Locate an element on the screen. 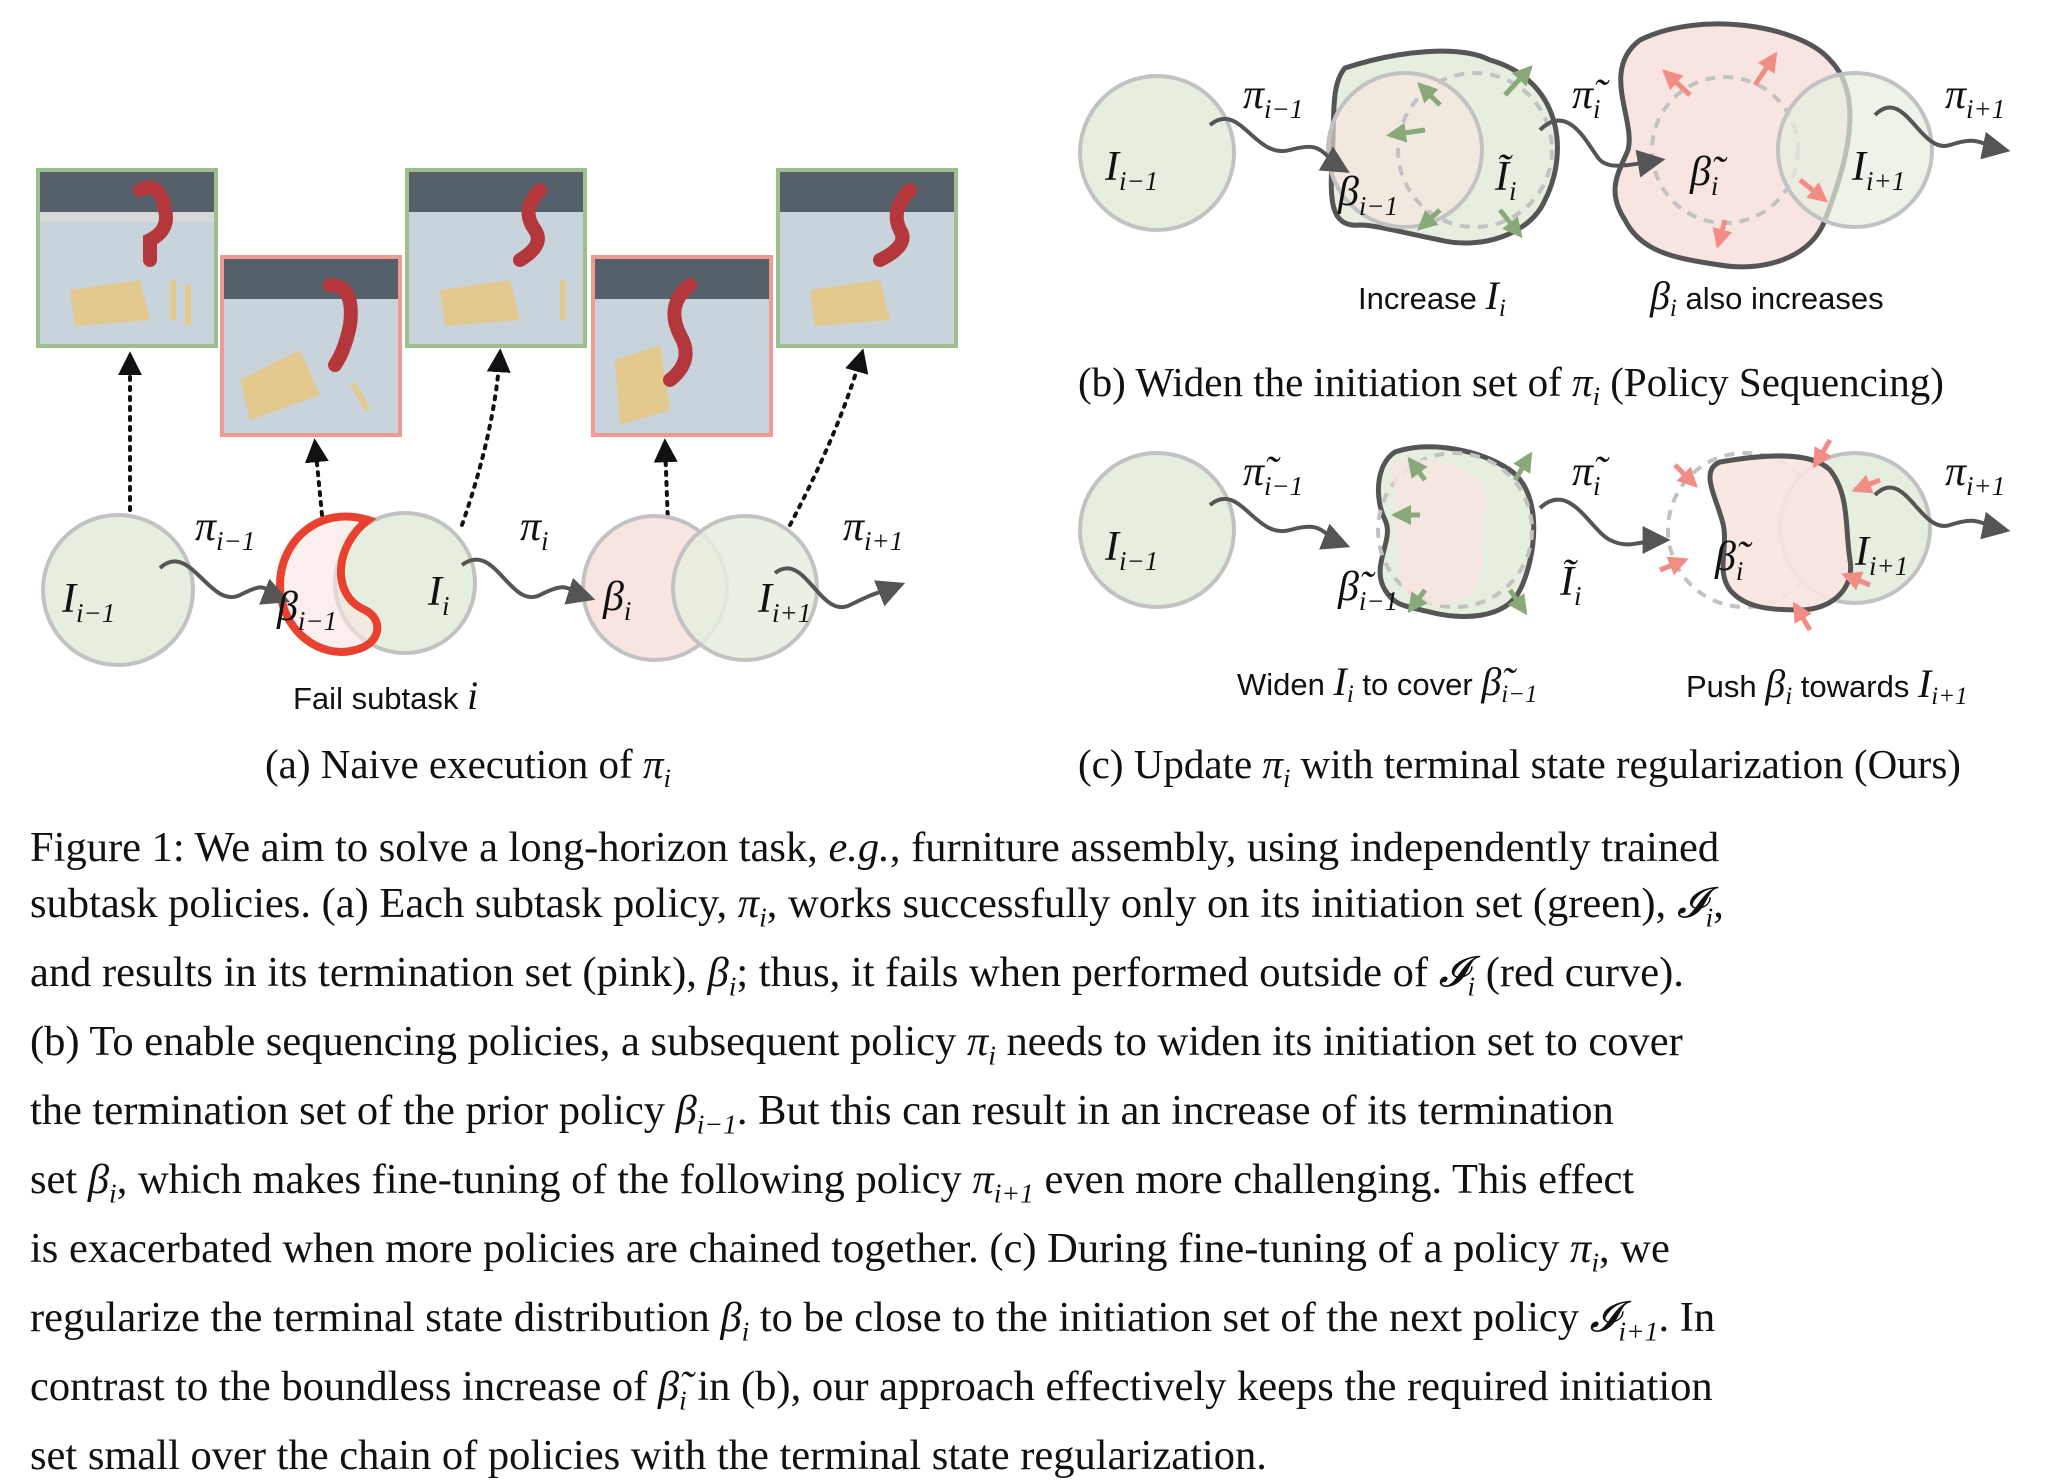  label-a-arrow-2: πi+1 is located at coordinates (873, 530).